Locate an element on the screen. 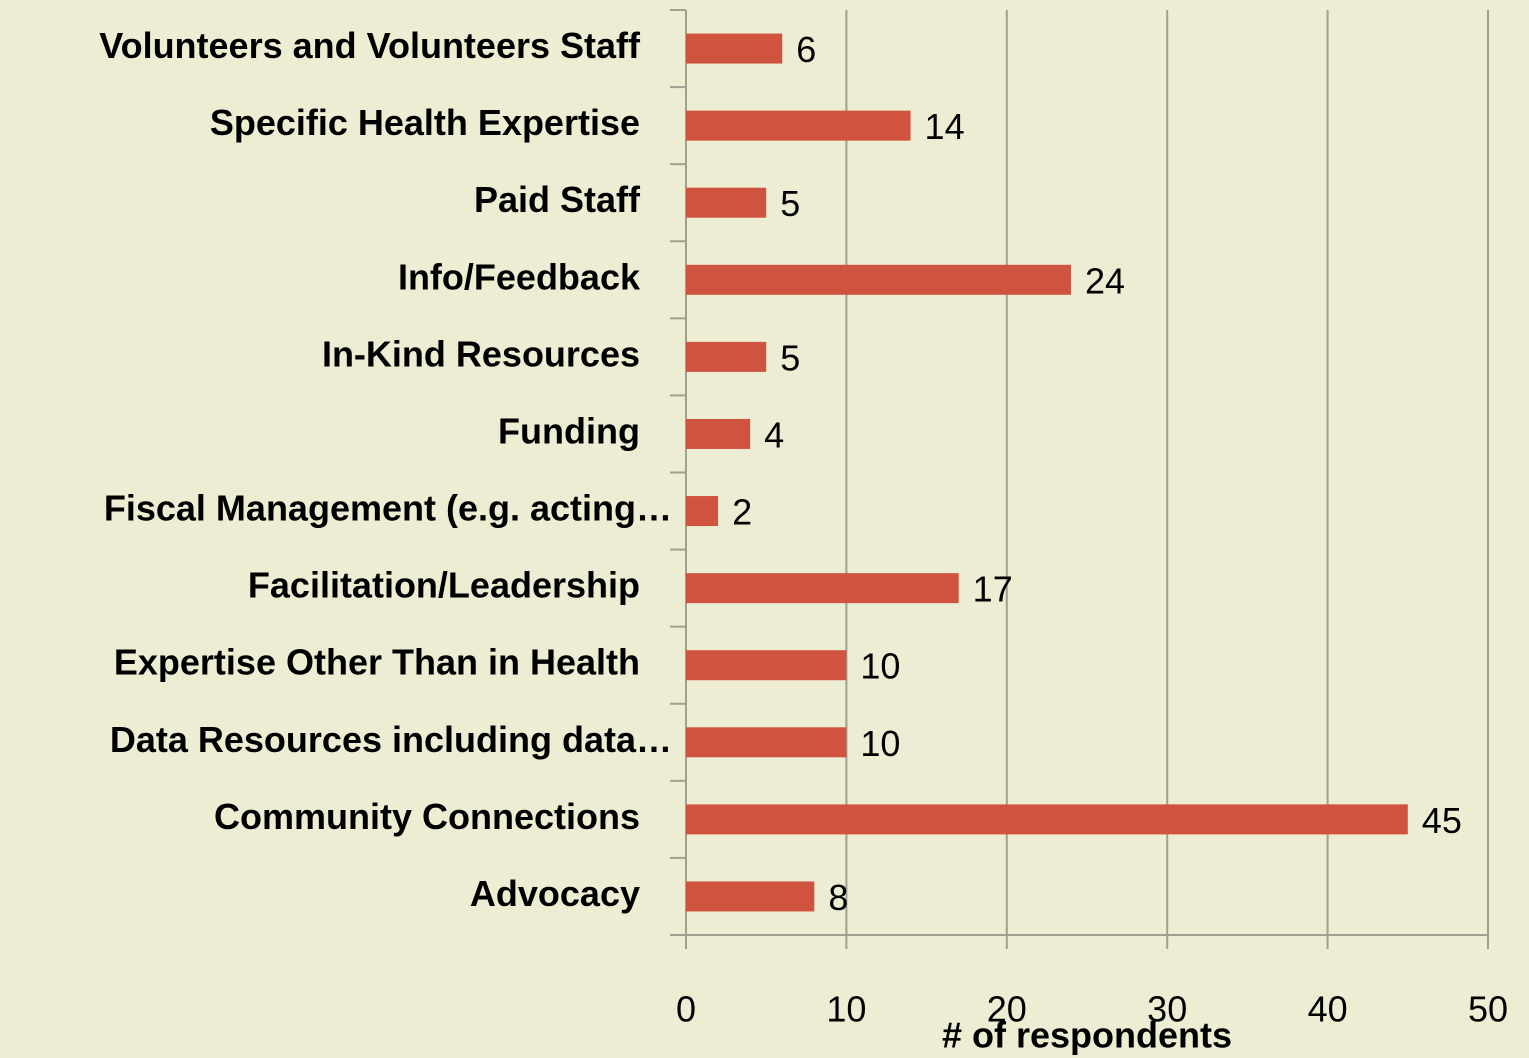  data-label: 2 is located at coordinates (742, 512).